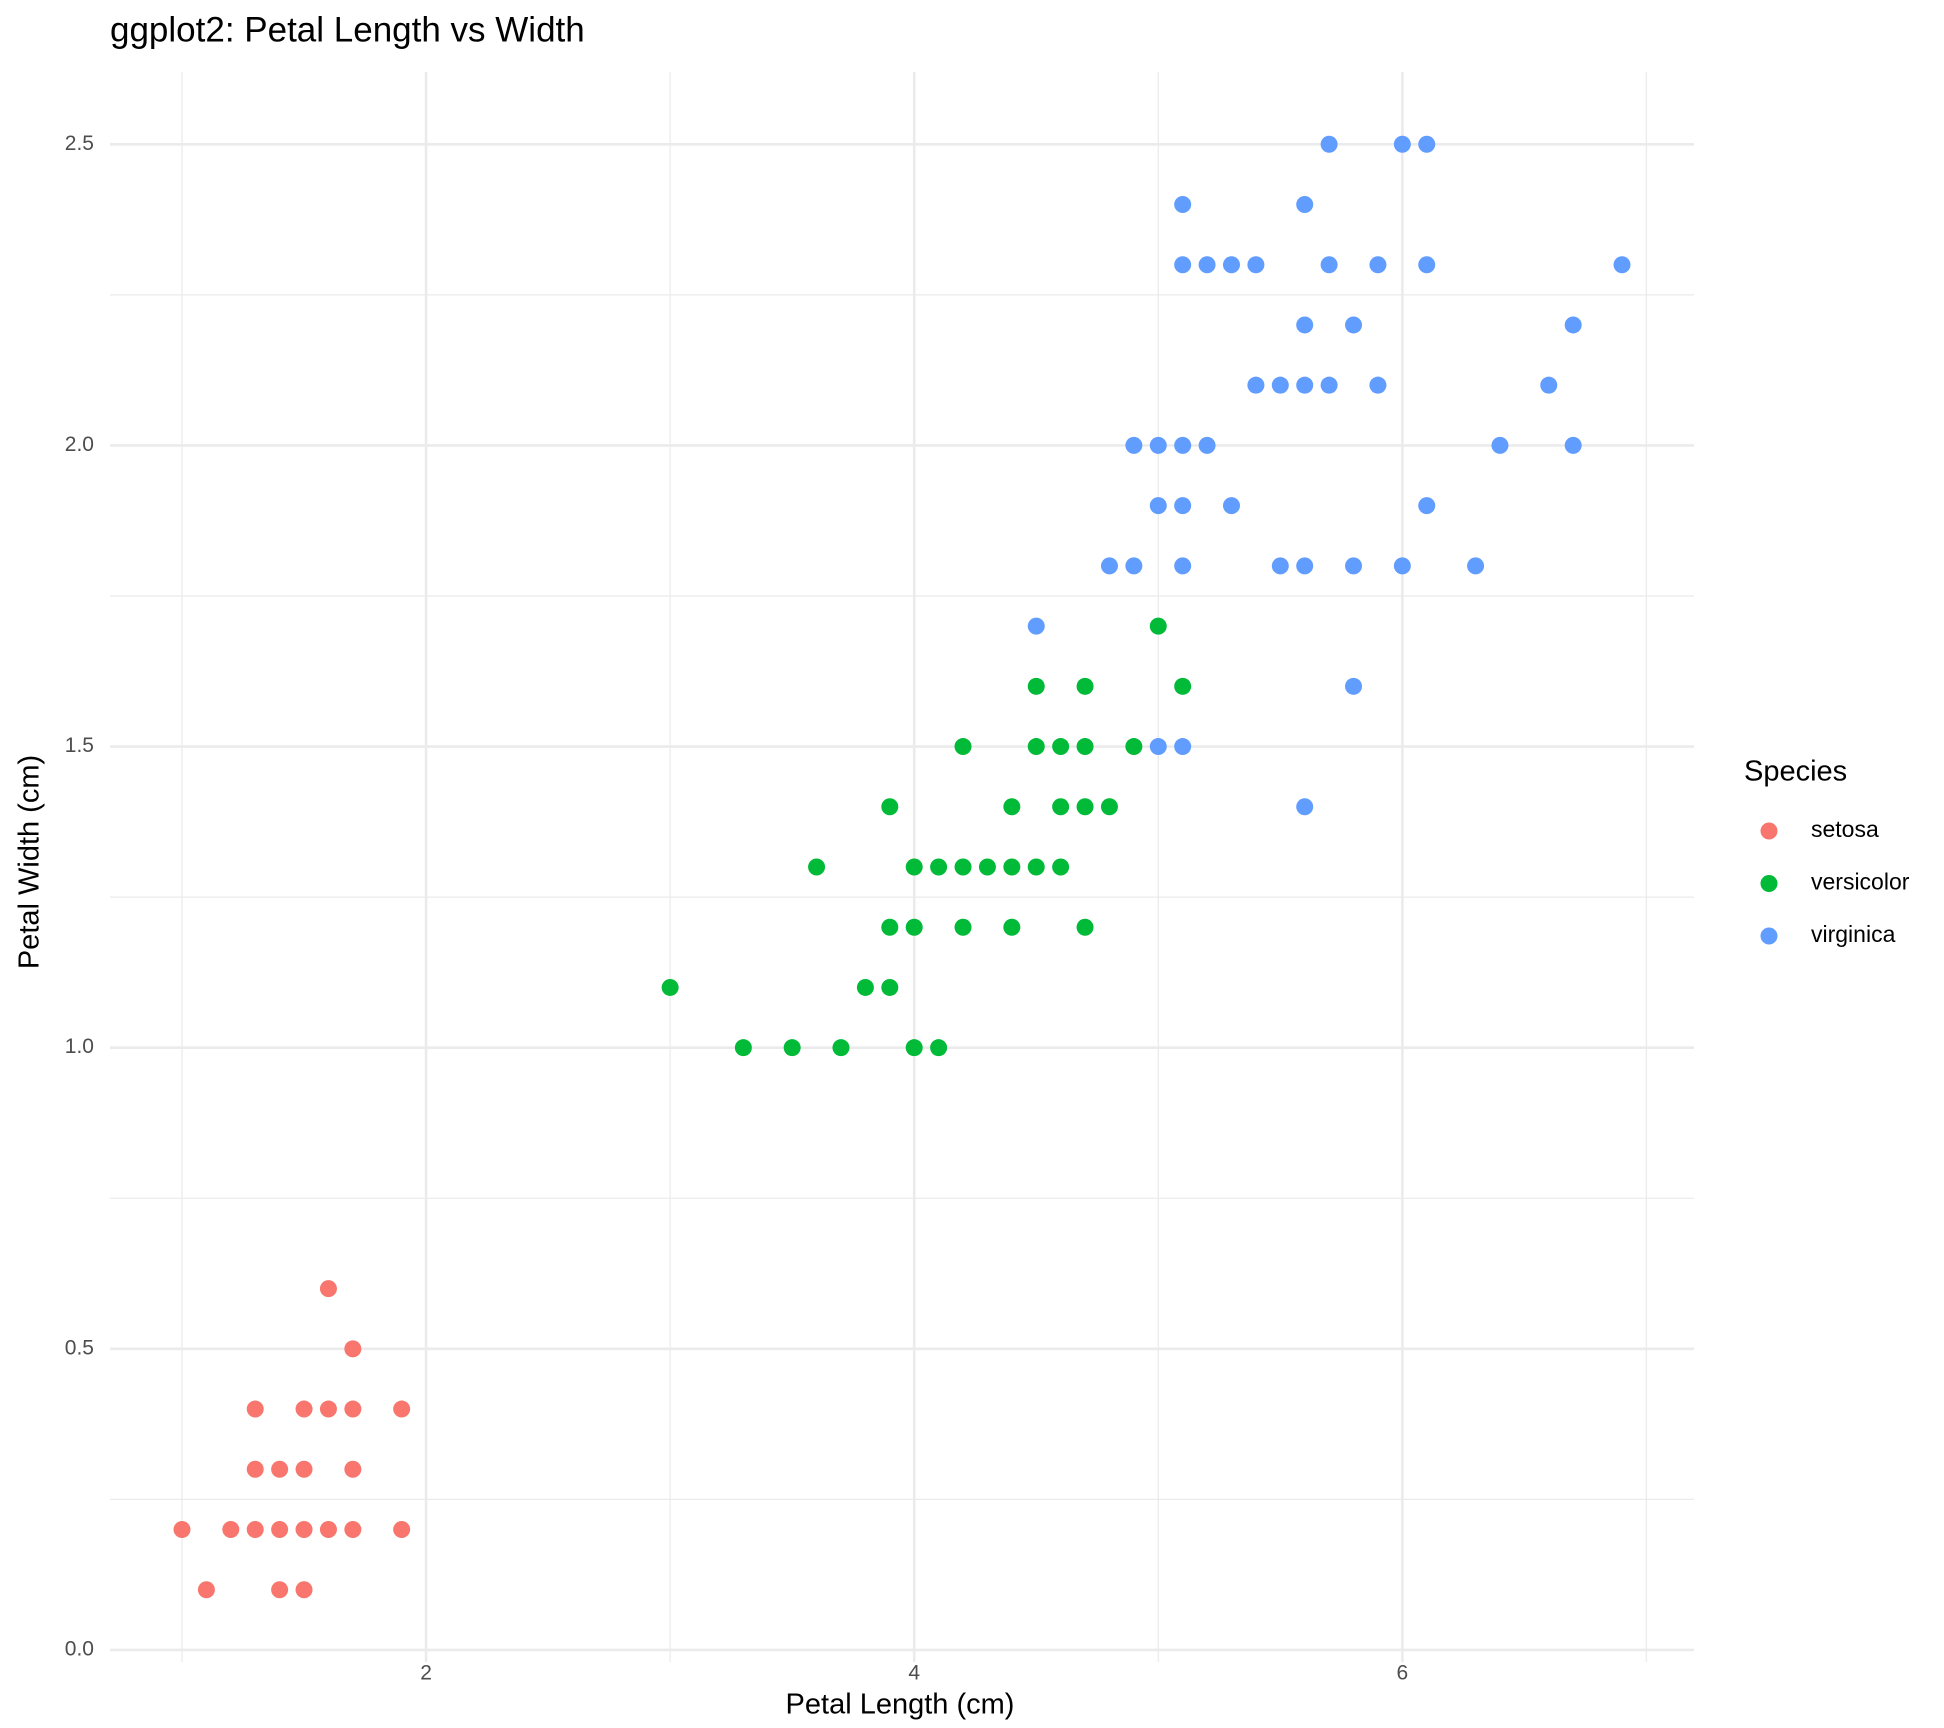 The width and height of the screenshot is (1944, 1728). What do you see at coordinates (30, 862) in the screenshot?
I see `y-axis-title: Petal Width (cm)` at bounding box center [30, 862].